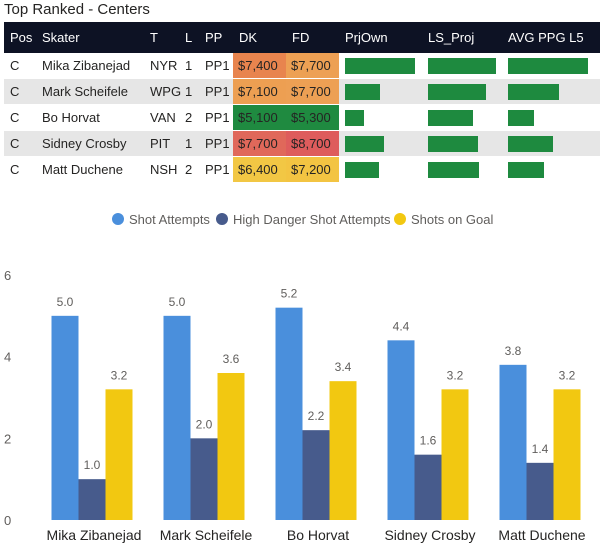  Describe the element at coordinates (380, 37) in the screenshot. I see `col-header-prjown: PrjOwn` at that location.